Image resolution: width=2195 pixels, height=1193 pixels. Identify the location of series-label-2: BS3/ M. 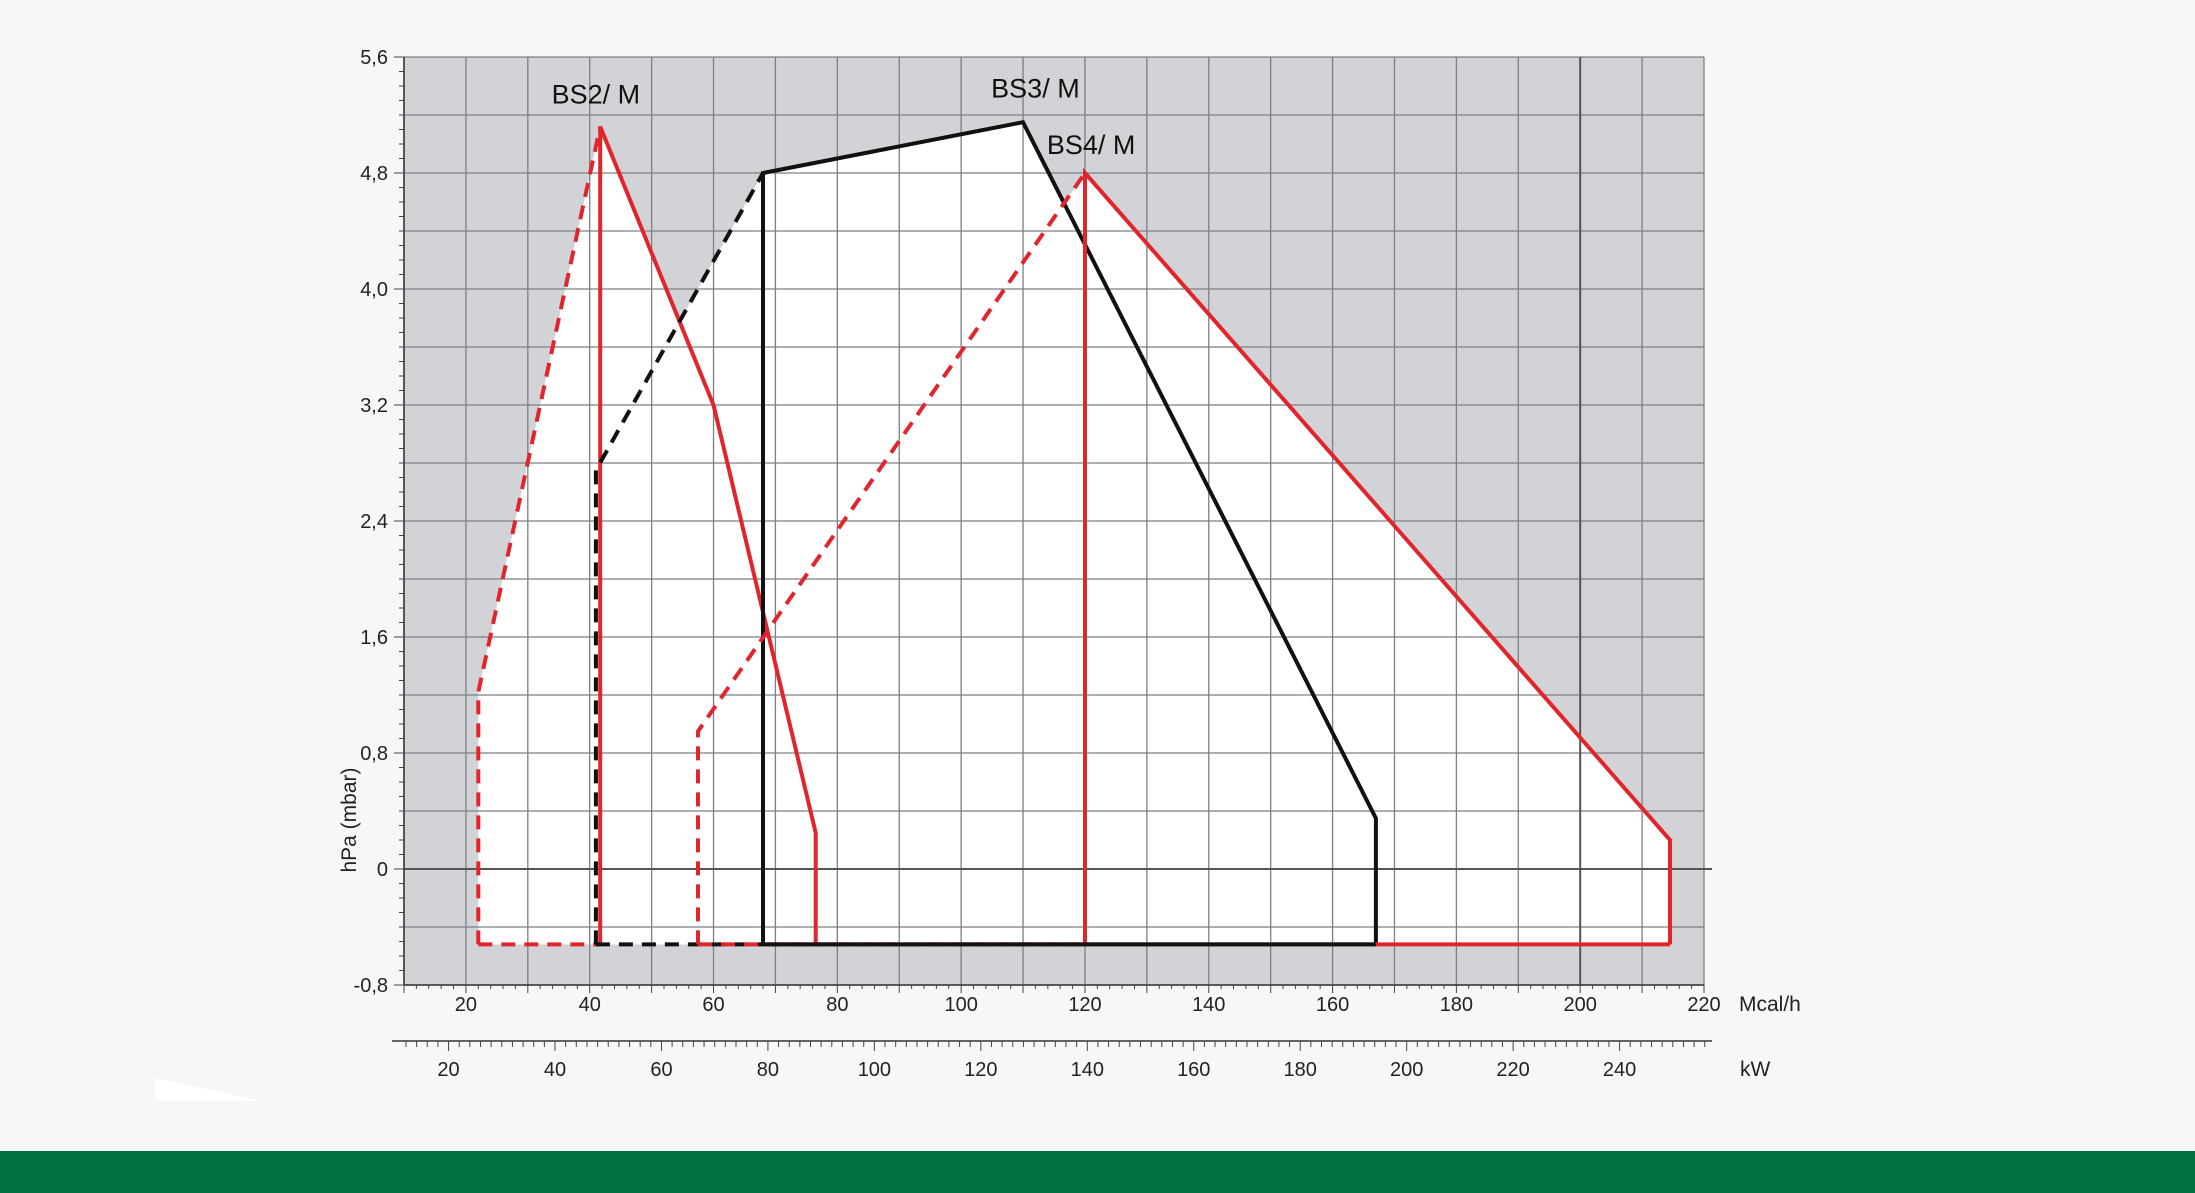
(1035, 89).